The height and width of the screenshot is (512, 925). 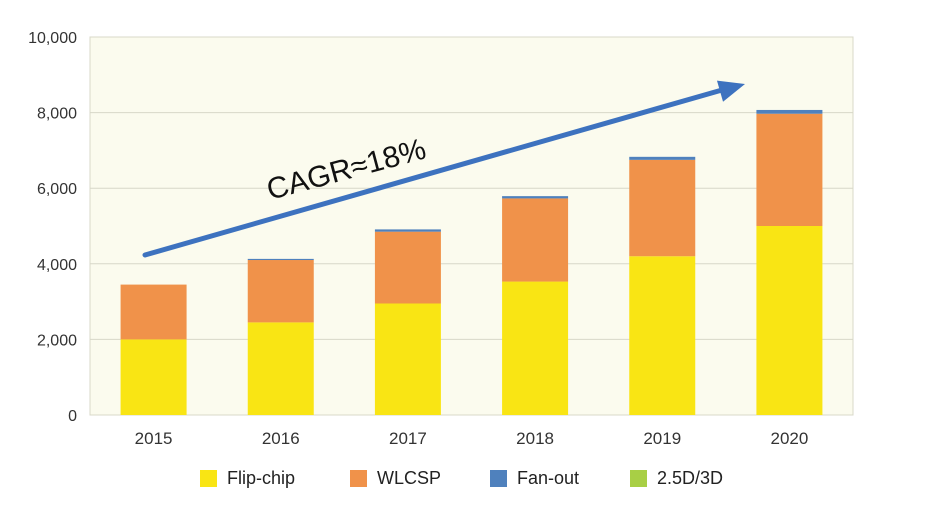 I want to click on legend-label-wlcsp: WLCSP, so click(x=409, y=477).